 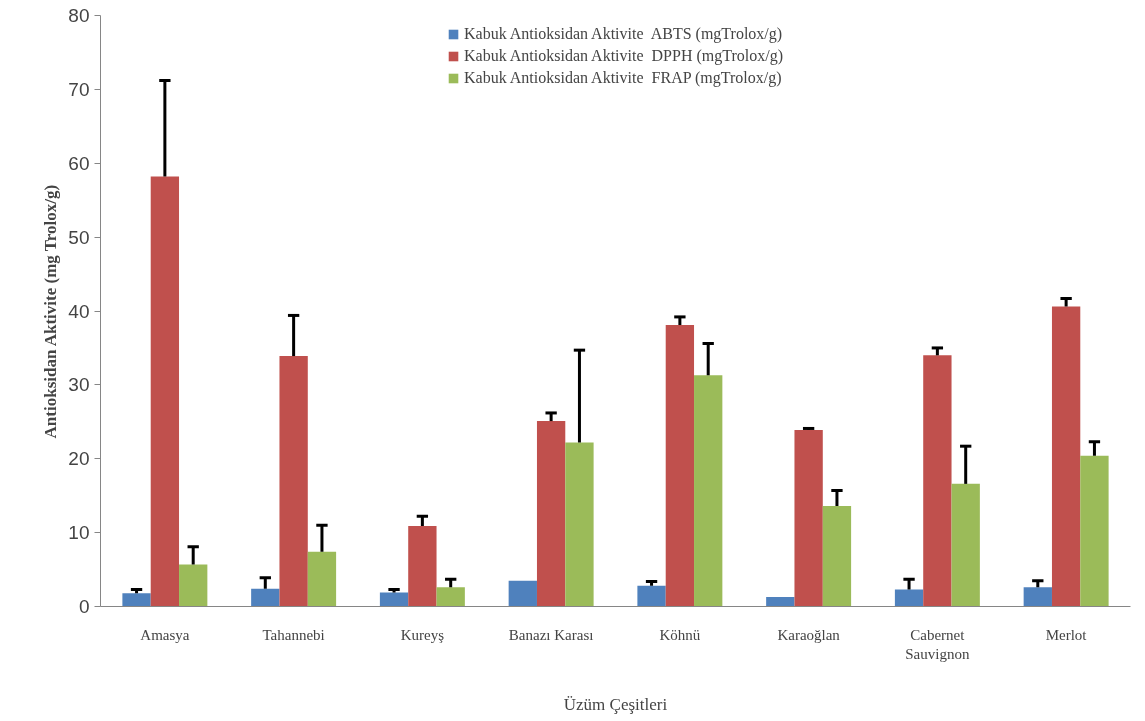 I want to click on x-tick-label: Merlot, so click(x=1066, y=634).